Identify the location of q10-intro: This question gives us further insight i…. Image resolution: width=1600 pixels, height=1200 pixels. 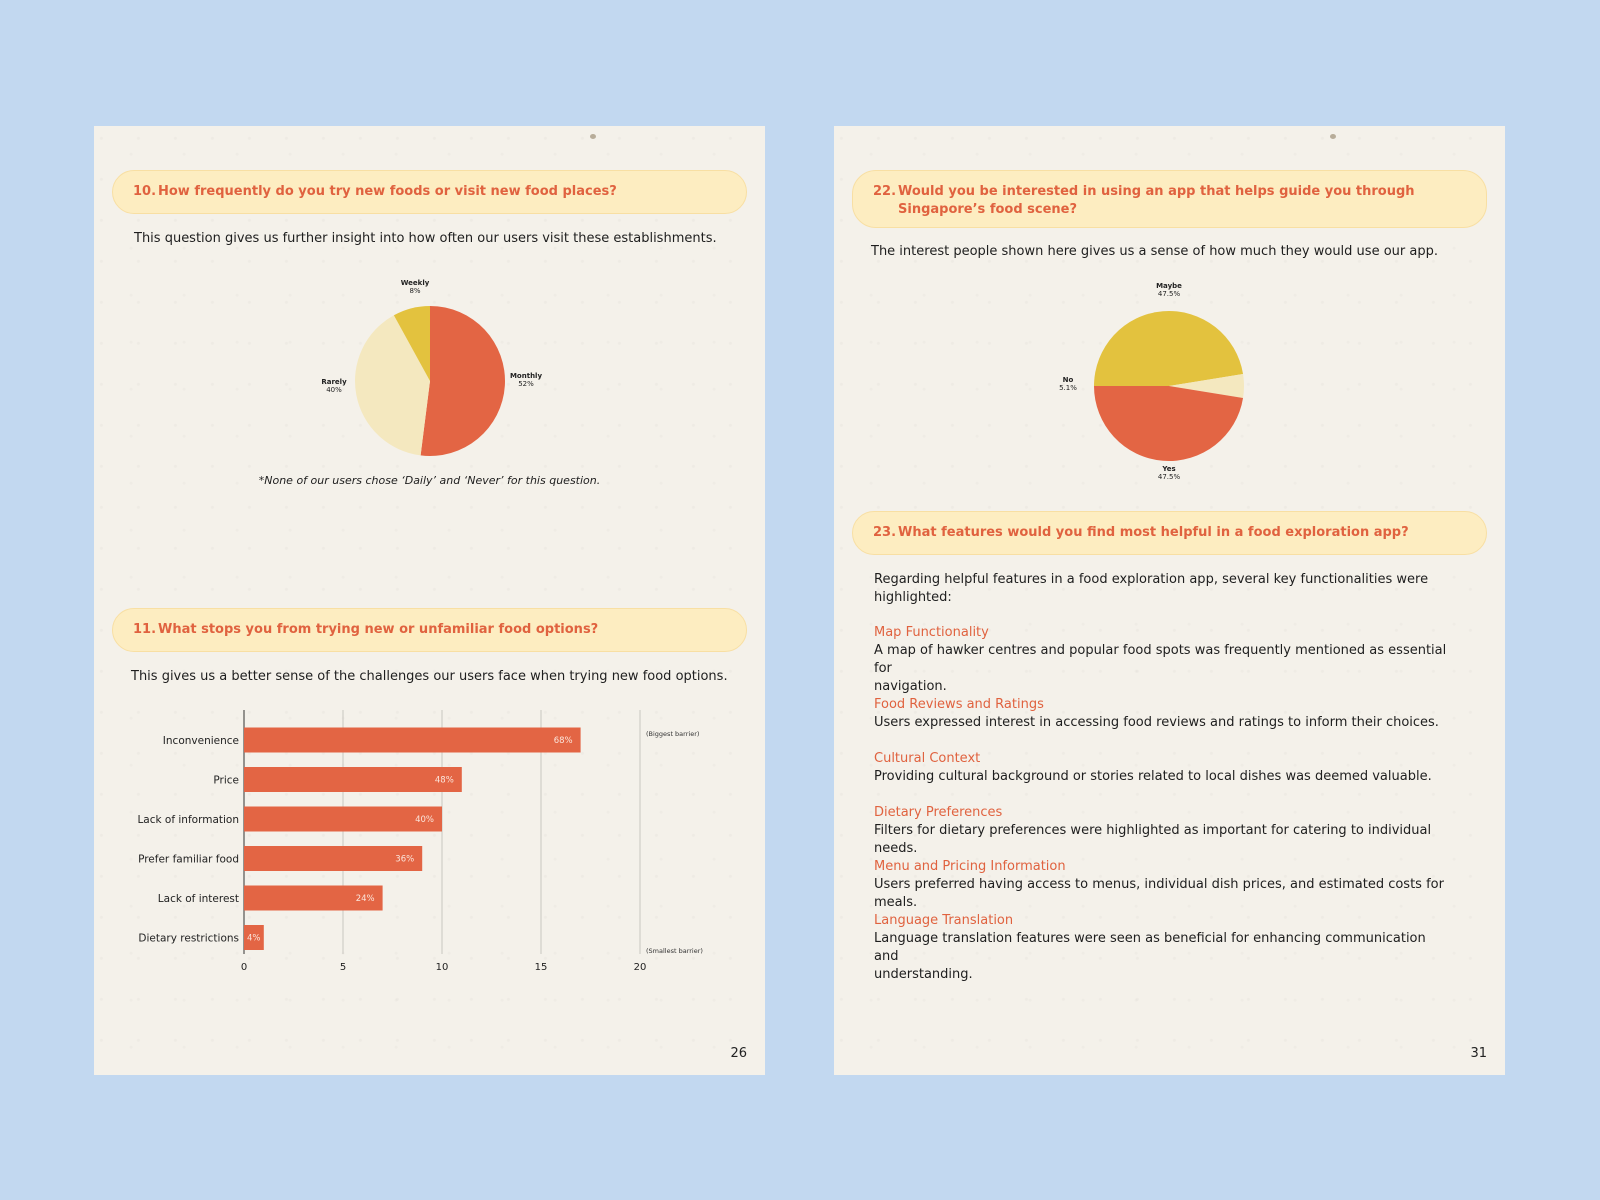
(425, 238).